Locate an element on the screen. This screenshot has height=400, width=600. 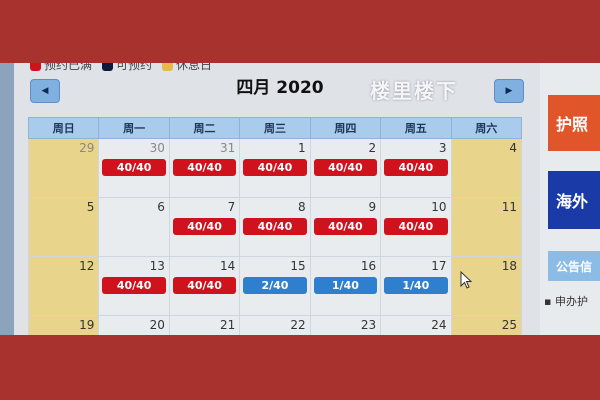
passport-banner: 护照 is located at coordinates (574, 123).